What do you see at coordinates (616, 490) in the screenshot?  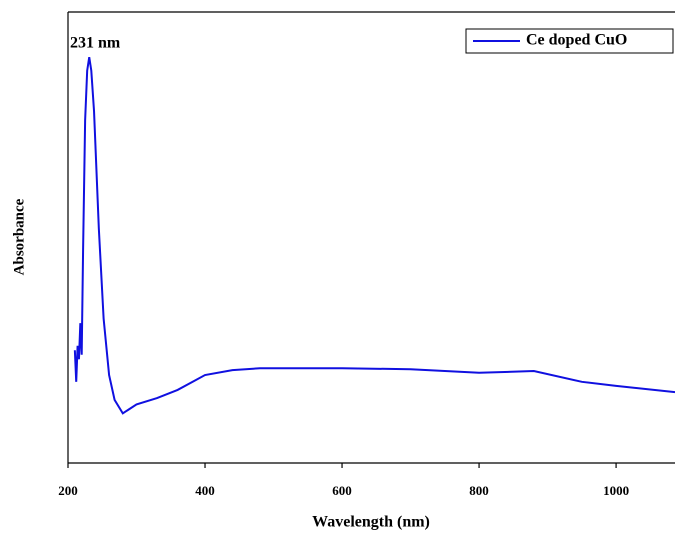 I see `x-tick-label: 1000` at bounding box center [616, 490].